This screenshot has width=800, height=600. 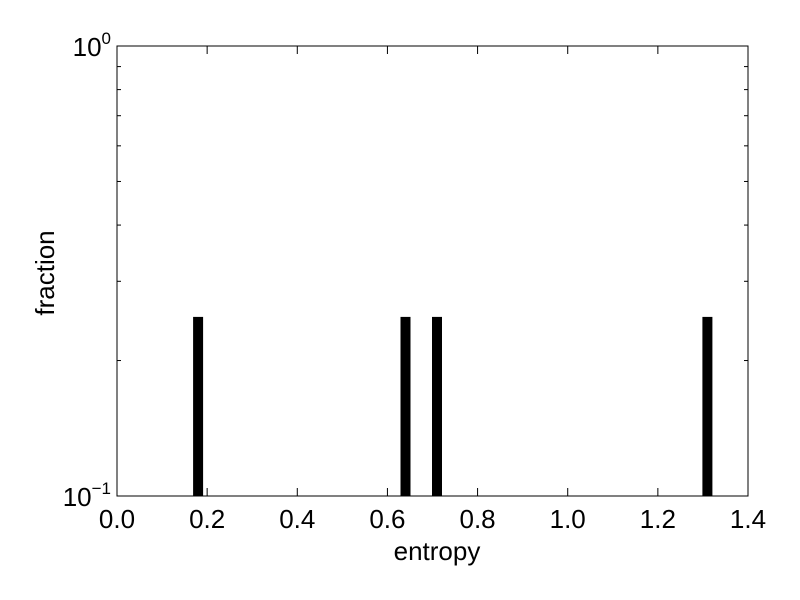 What do you see at coordinates (387, 519) in the screenshot?
I see `x-tick-label: 0.6` at bounding box center [387, 519].